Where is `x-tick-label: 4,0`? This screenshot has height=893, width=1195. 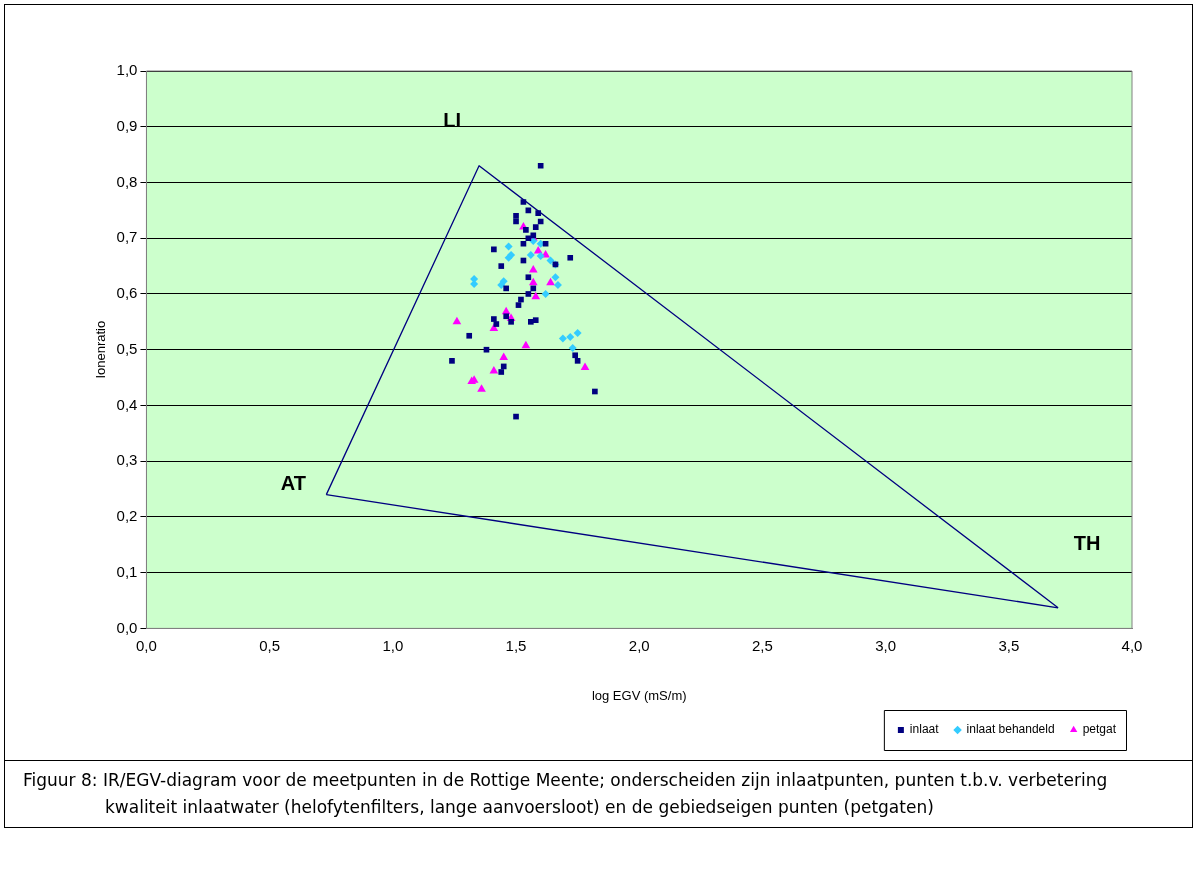 x-tick-label: 4,0 is located at coordinates (1132, 645).